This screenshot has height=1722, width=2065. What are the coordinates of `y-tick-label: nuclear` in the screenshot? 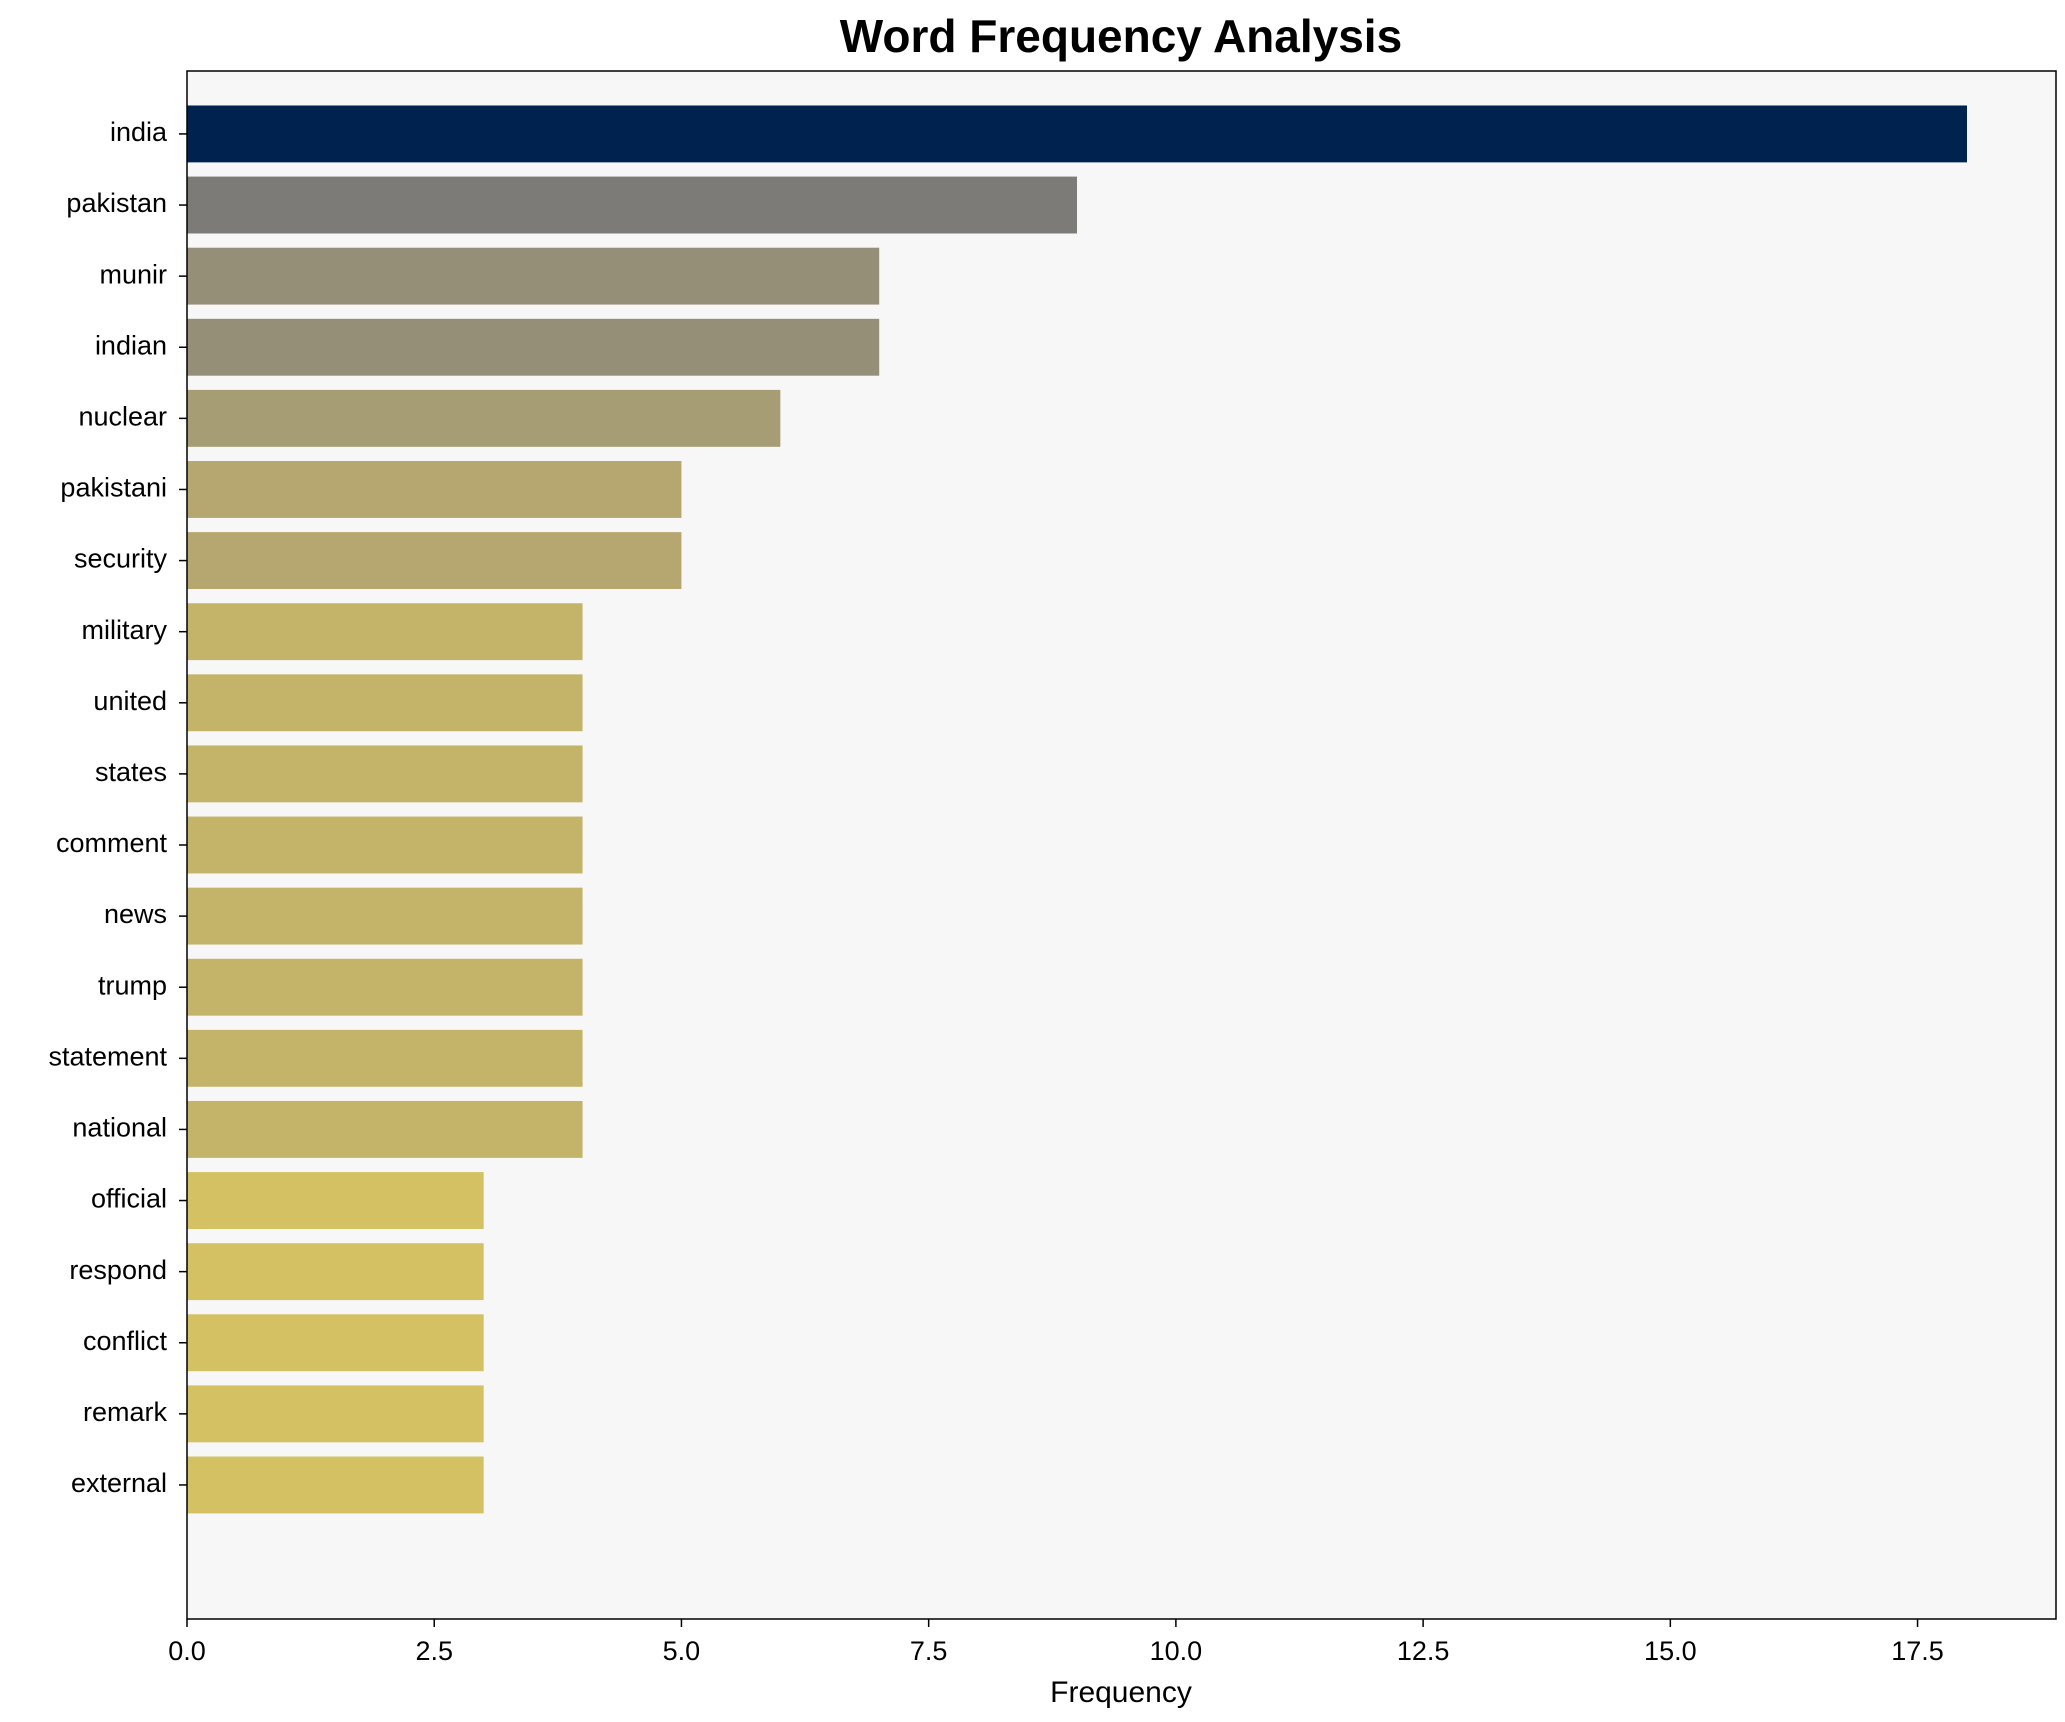 It's located at (122, 416).